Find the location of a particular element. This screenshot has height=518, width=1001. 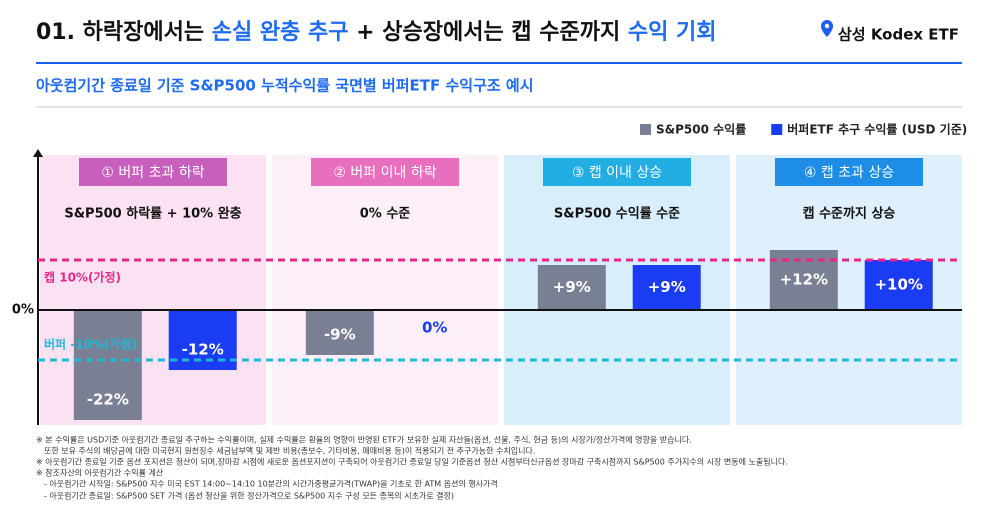

reference-label: 버퍼 -10%(가정) is located at coordinates (90, 344).